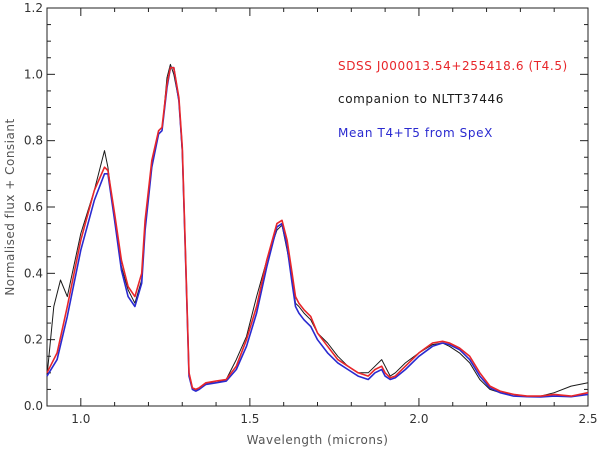 This screenshot has width=600, height=452. Describe the element at coordinates (318, 440) in the screenshot. I see `x-axis-title: Wavelength (microns)` at that location.